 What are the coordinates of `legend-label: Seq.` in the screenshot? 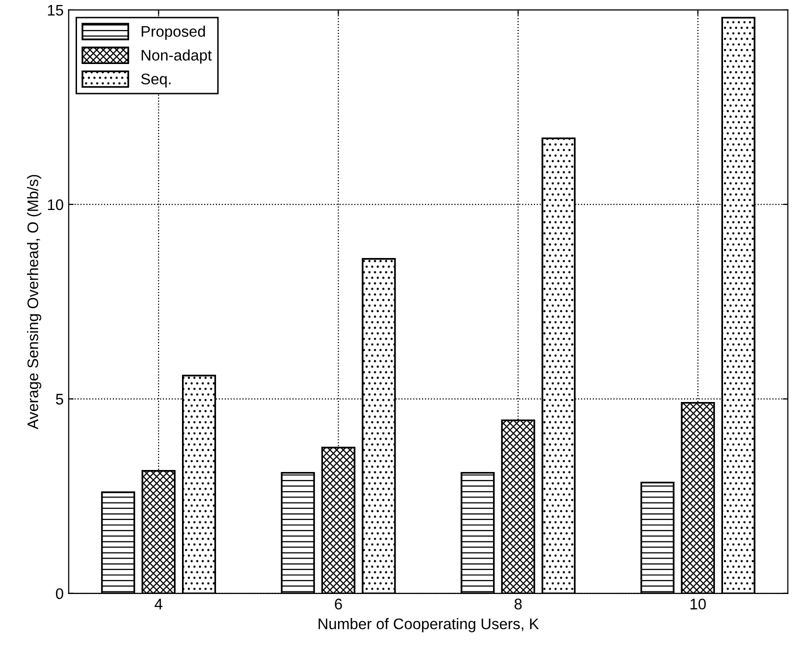 It's located at (156, 81).